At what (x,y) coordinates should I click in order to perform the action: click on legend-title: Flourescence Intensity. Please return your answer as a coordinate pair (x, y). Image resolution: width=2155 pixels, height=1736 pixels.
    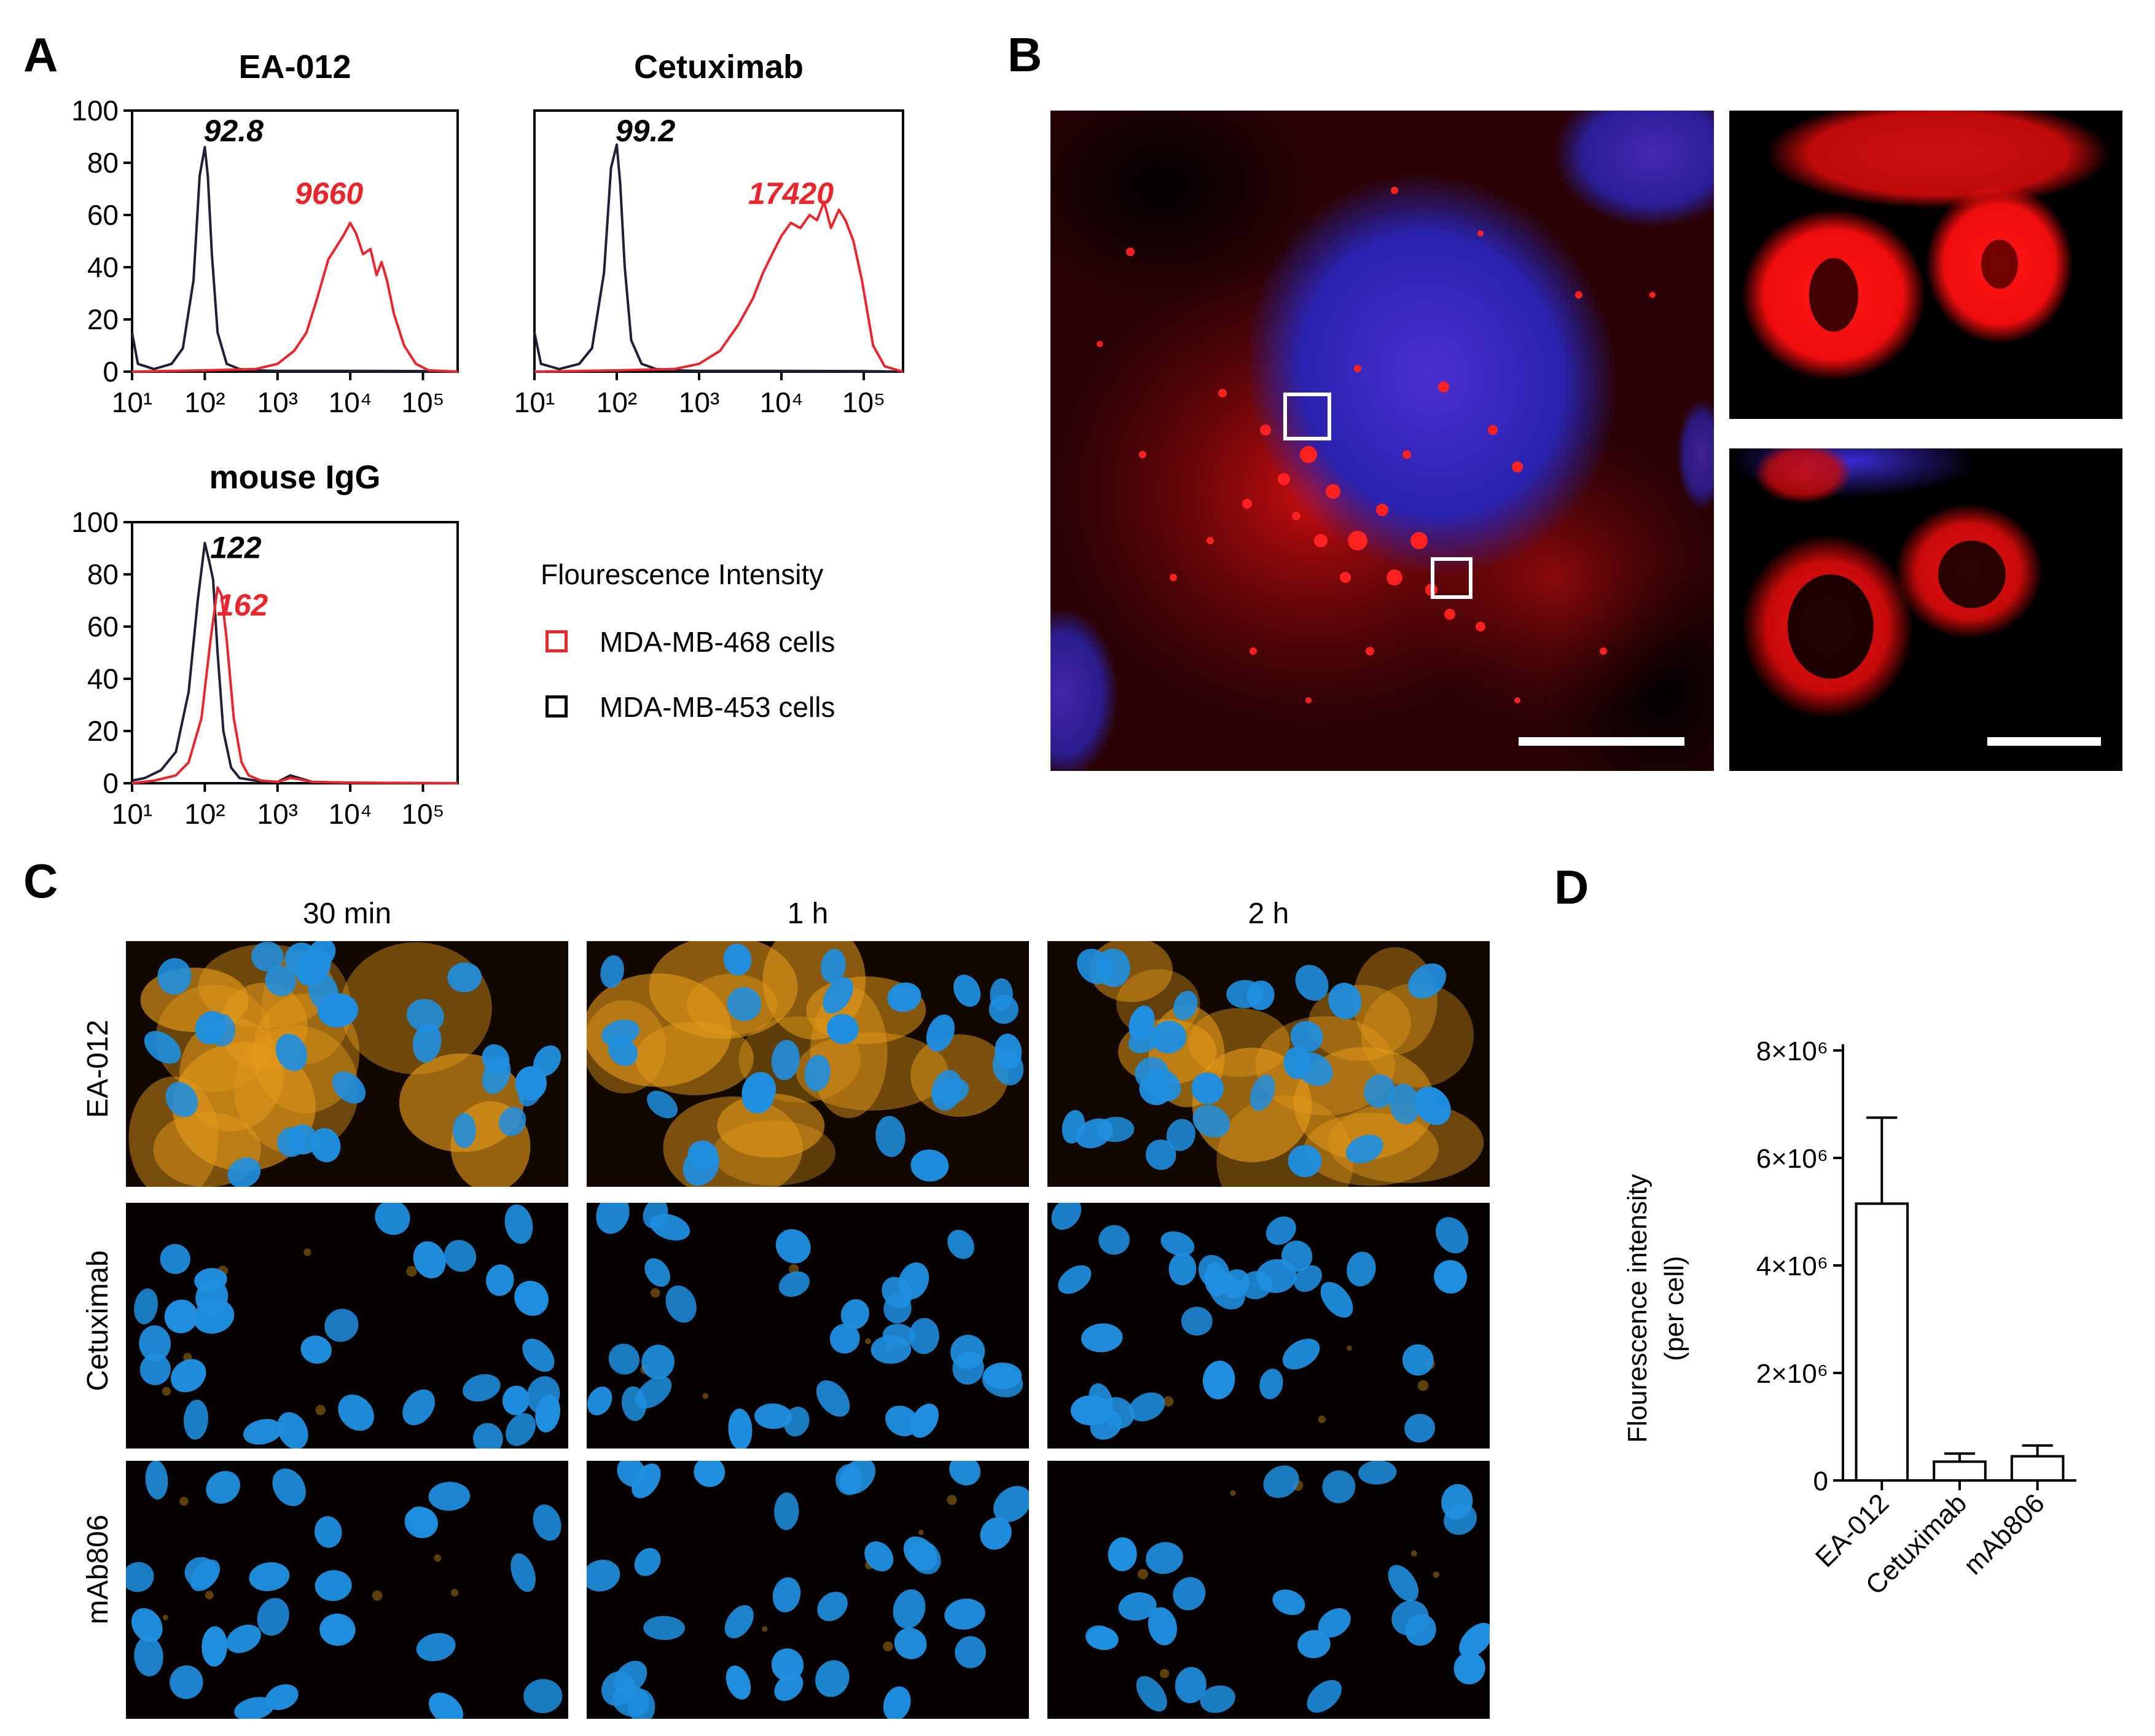
    Looking at the image, I should click on (683, 574).